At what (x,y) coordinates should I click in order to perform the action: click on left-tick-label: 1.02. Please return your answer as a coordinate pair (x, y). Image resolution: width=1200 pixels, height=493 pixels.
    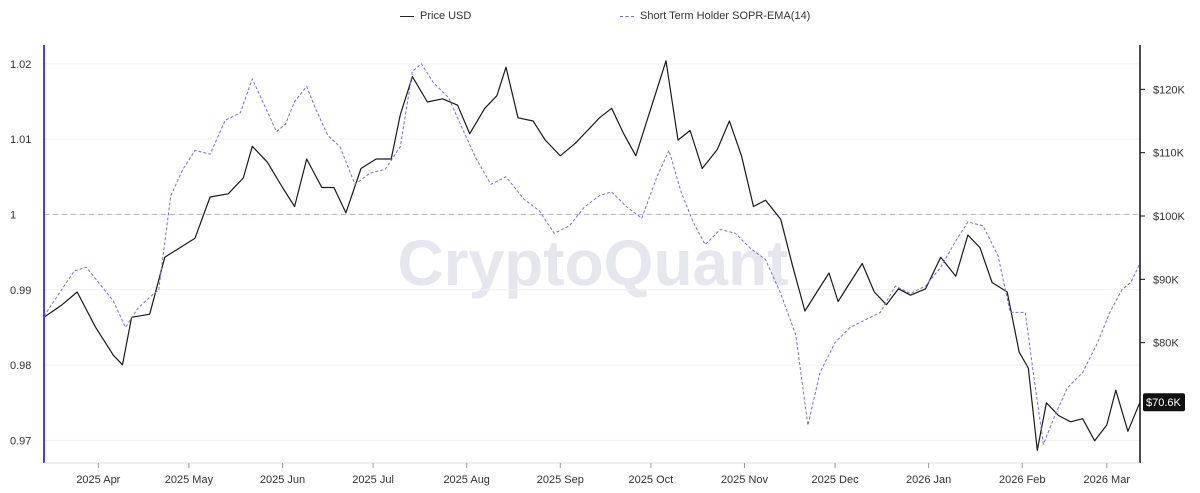
    Looking at the image, I should click on (20, 65).